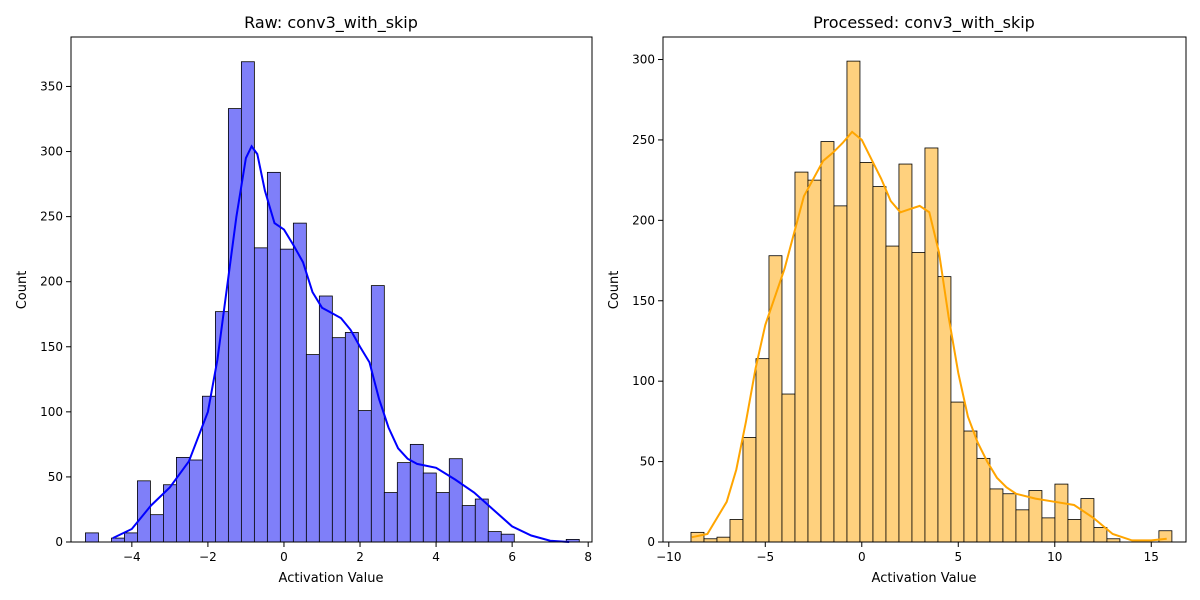 This screenshot has height=600, width=1200. I want to click on x-tick-label: 15, so click(1151, 557).